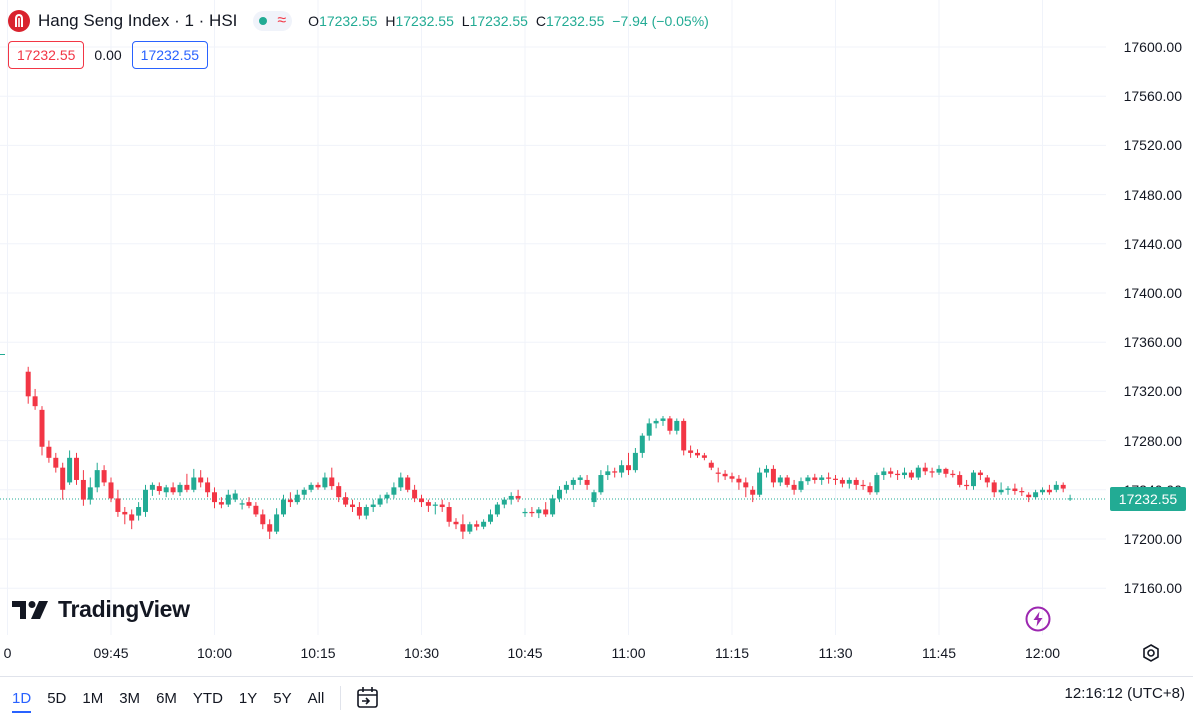 The image size is (1193, 720). I want to click on bolt-icon, so click(1038, 619).